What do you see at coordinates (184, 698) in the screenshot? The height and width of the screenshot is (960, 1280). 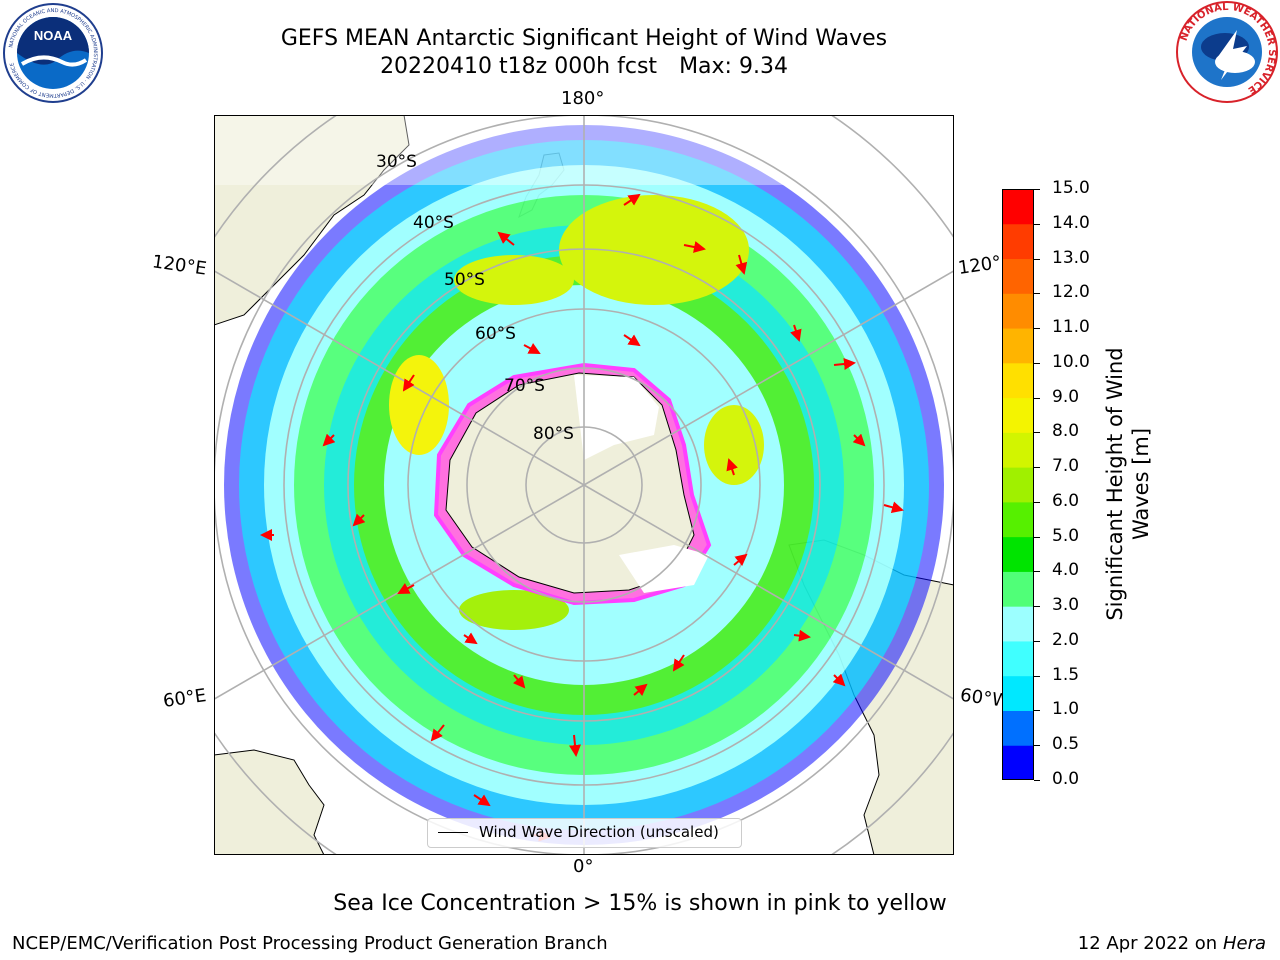 I see `lon-label-60e: 60°E` at bounding box center [184, 698].